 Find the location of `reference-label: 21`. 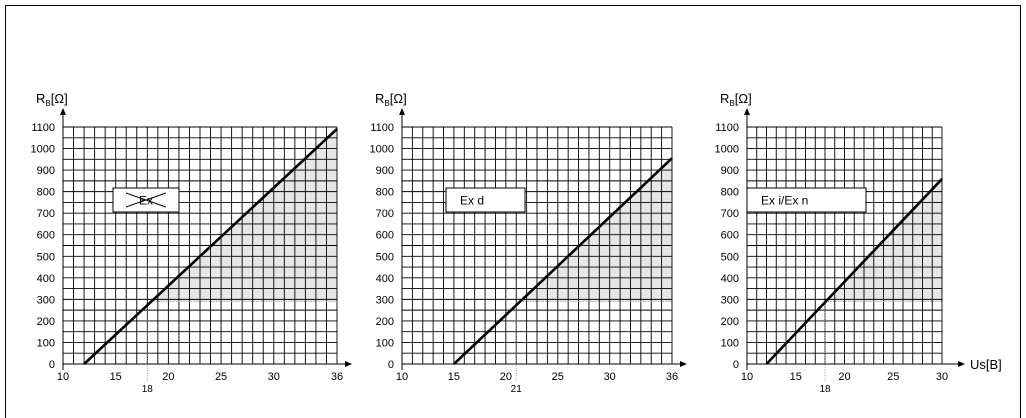

reference-label: 21 is located at coordinates (517, 389).